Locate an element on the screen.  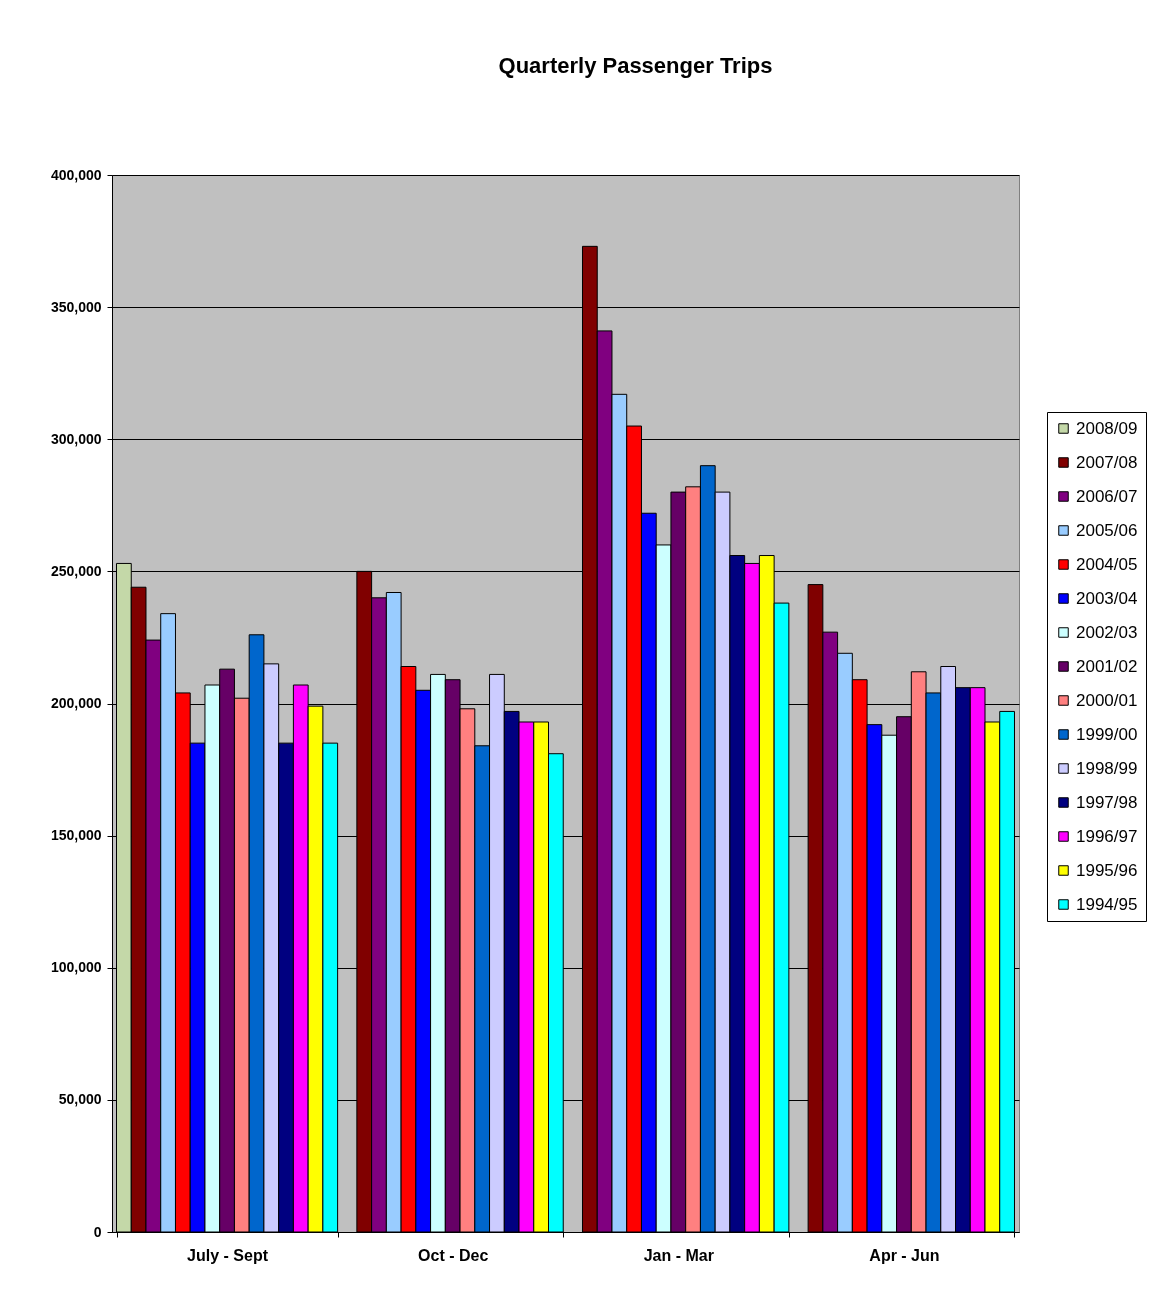
y-tick-label: 200,000 is located at coordinates (76, 703).